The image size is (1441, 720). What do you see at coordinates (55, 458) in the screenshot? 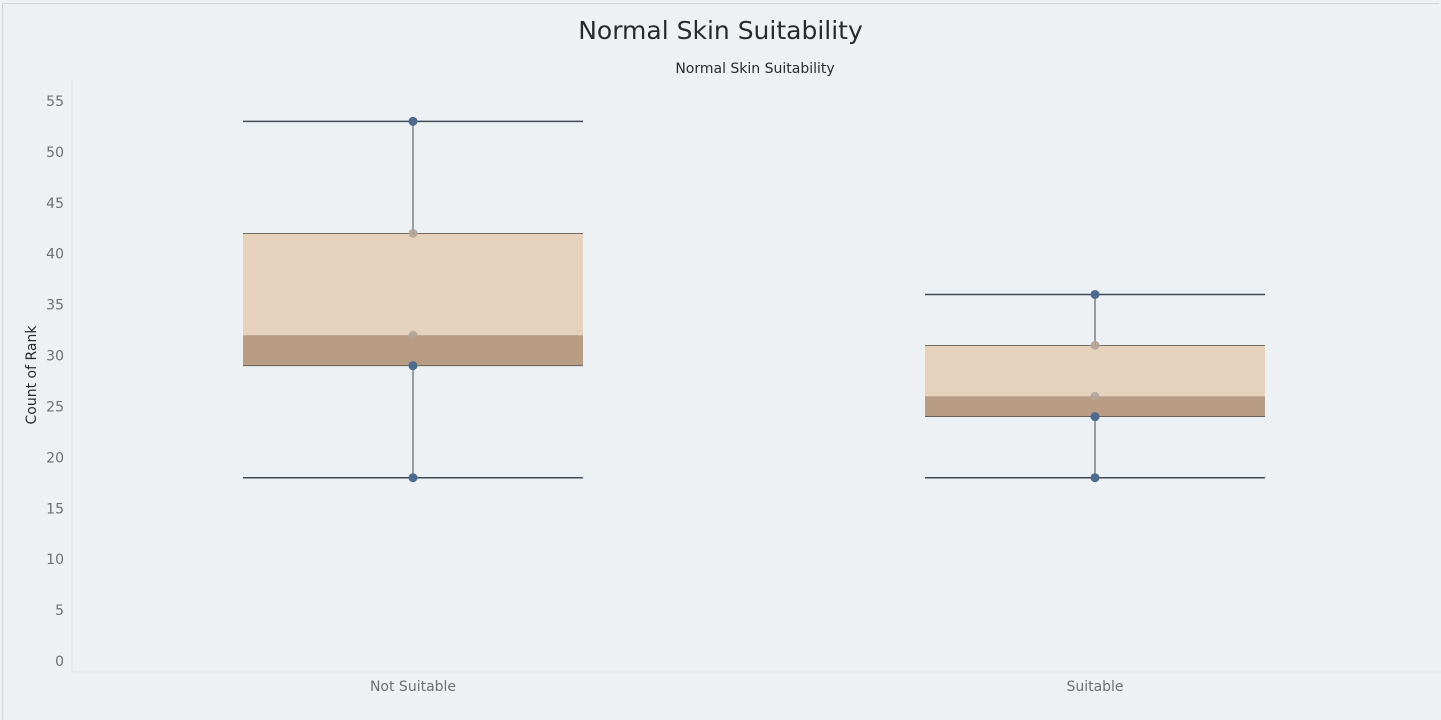
I see `y-tick-label: 20` at bounding box center [55, 458].